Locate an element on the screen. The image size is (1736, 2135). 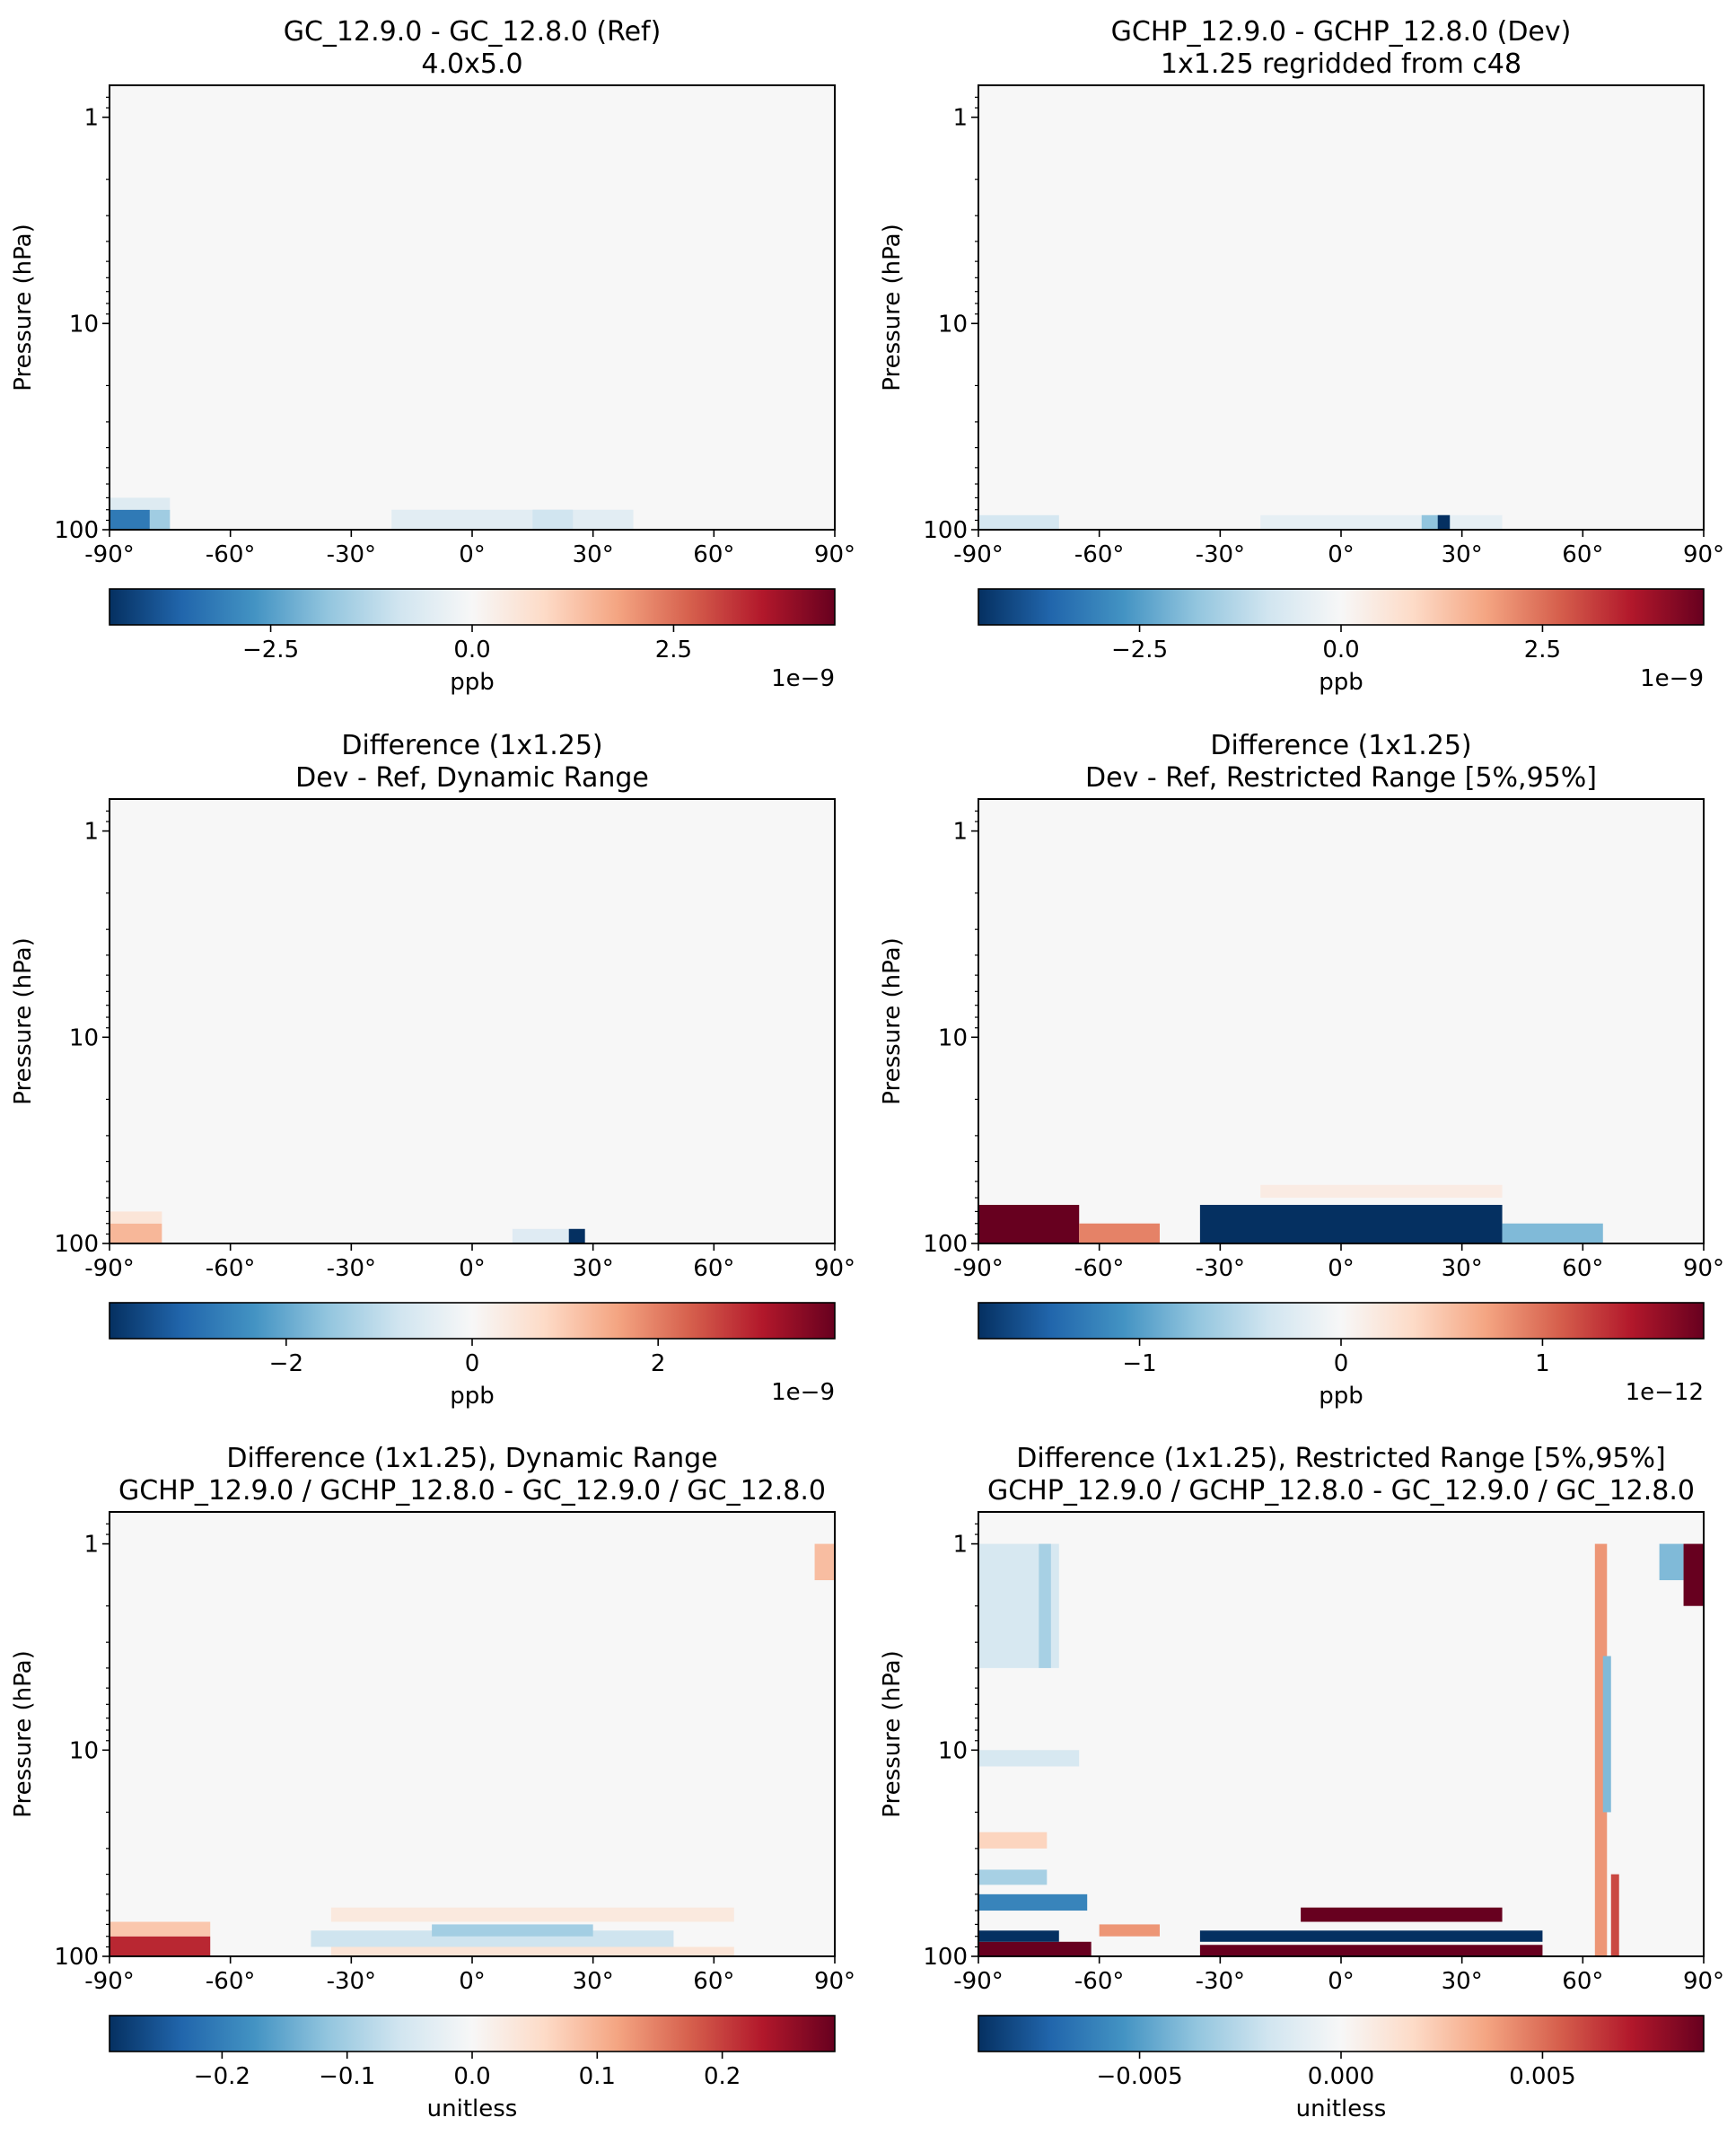
colorbar-tick-label: 0 is located at coordinates (1342, 1363).